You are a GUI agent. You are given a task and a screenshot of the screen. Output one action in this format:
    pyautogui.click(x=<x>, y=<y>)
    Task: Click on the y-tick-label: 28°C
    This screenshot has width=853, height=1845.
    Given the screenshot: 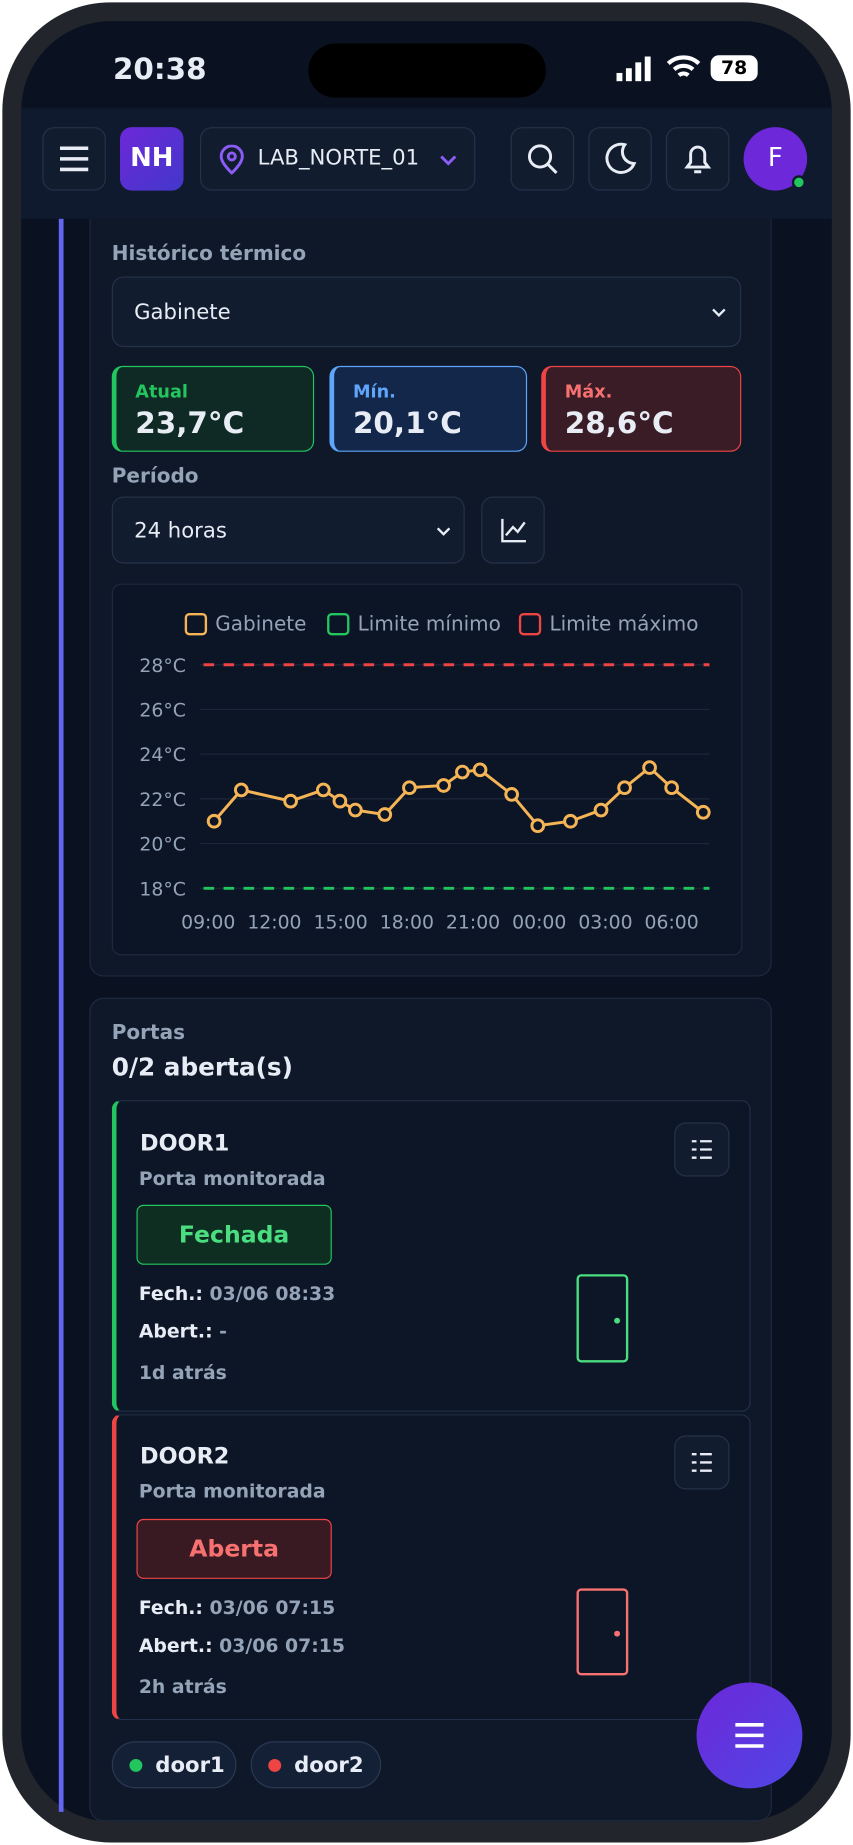 What is the action you would take?
    pyautogui.click(x=162, y=666)
    